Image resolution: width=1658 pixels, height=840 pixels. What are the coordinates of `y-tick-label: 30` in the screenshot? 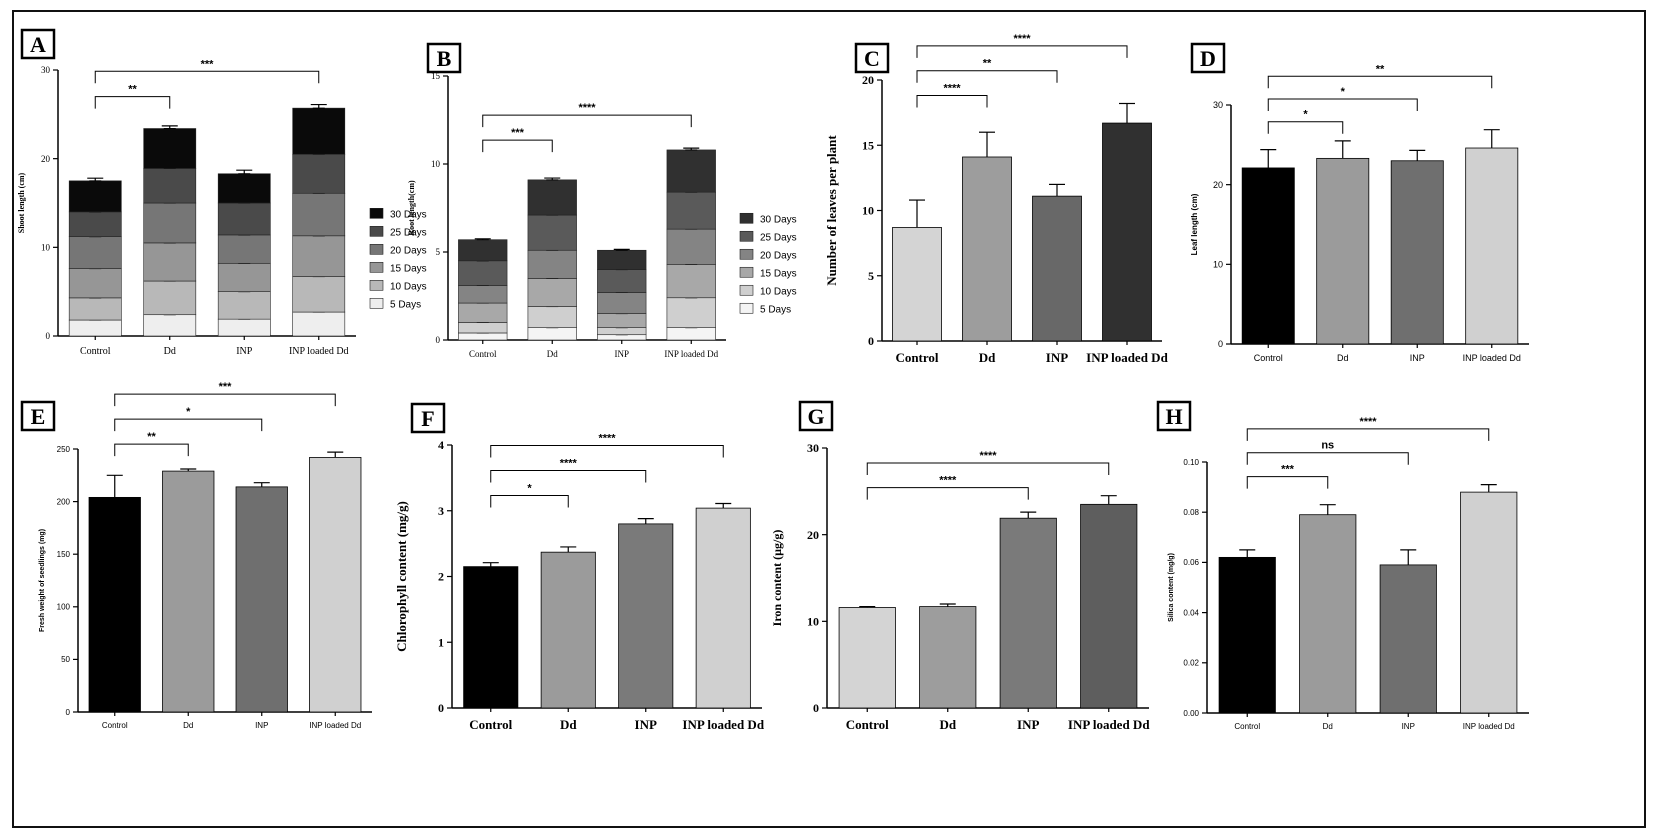 It's located at (1218, 105).